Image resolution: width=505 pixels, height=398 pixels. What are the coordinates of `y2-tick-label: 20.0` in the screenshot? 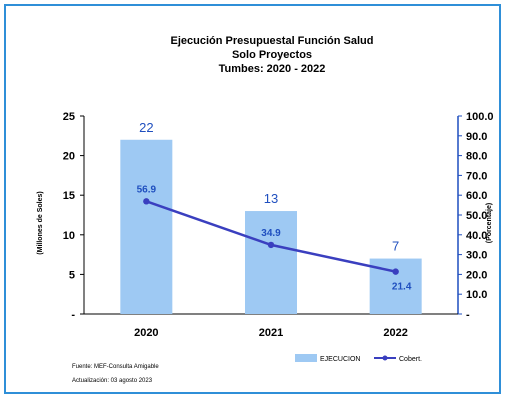 It's located at (476, 275).